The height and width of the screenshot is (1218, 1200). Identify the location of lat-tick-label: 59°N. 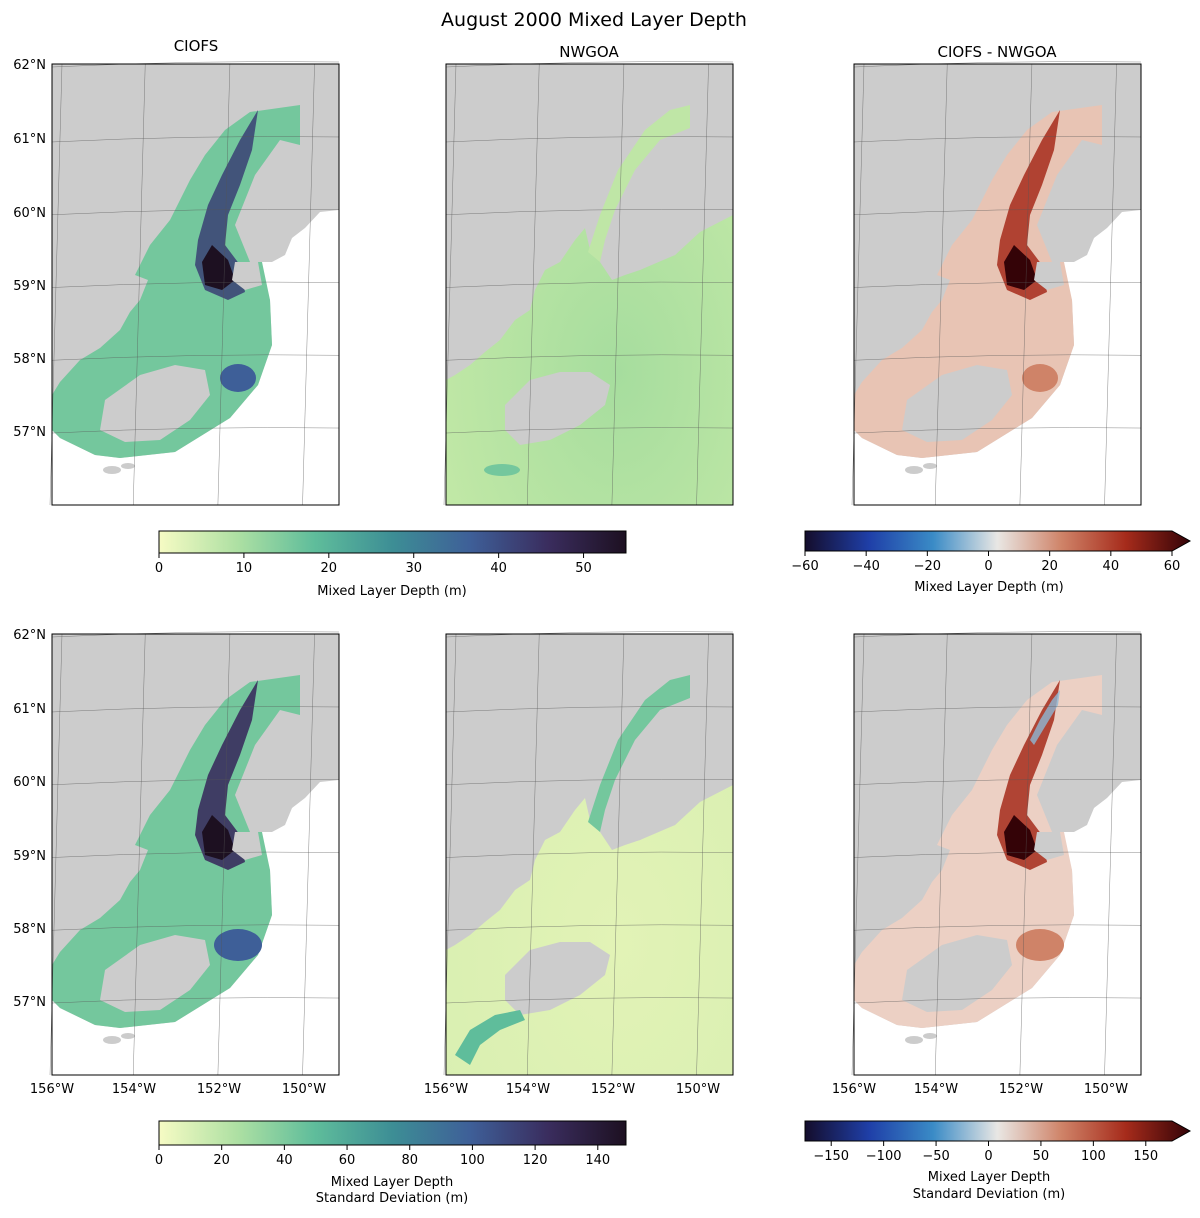
(29, 856).